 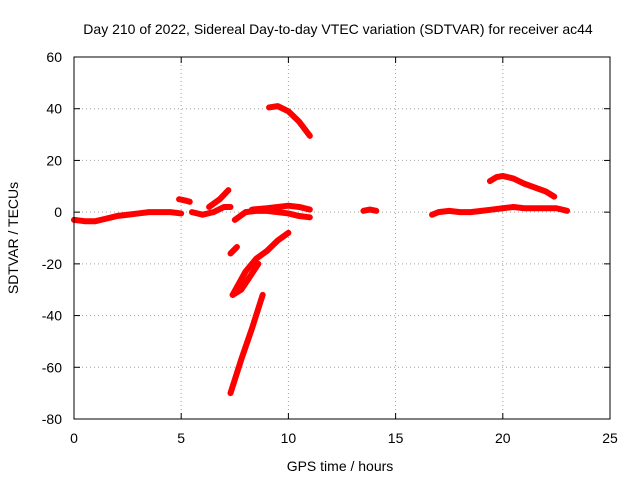 I want to click on y-tick-label: 40, so click(x=54, y=109).